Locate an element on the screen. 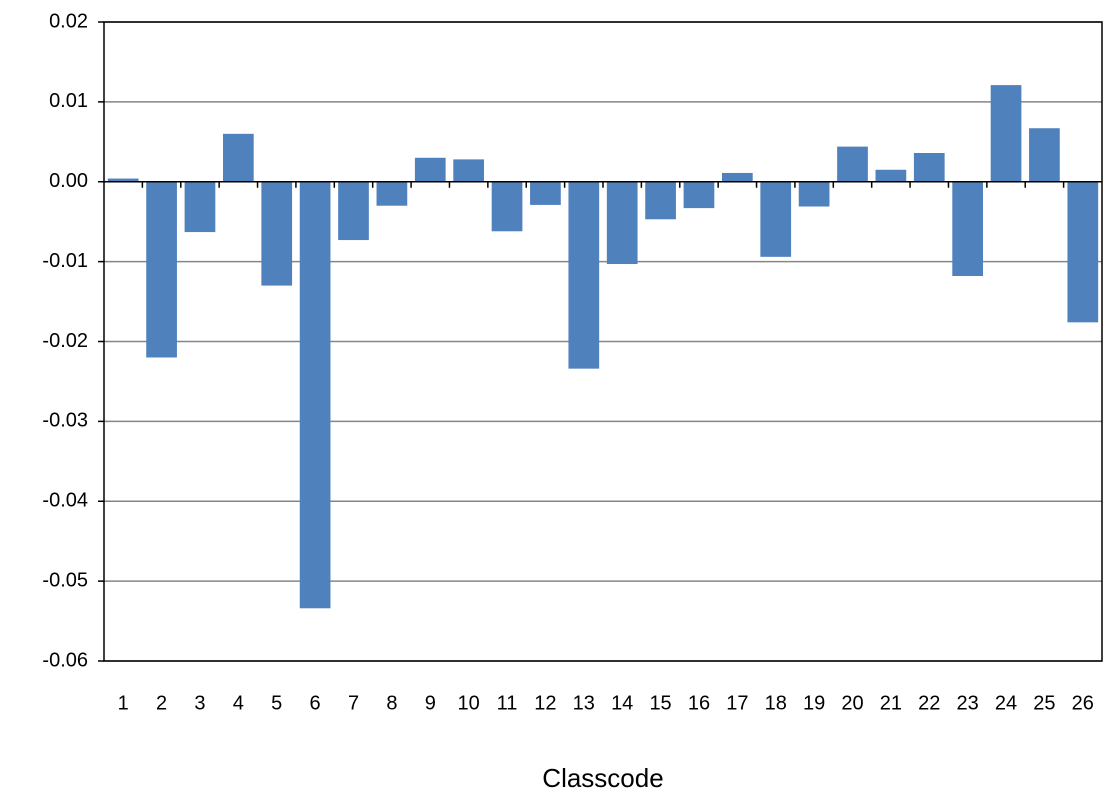 The width and height of the screenshot is (1109, 802). x-tick-label: 14 is located at coordinates (622, 703).